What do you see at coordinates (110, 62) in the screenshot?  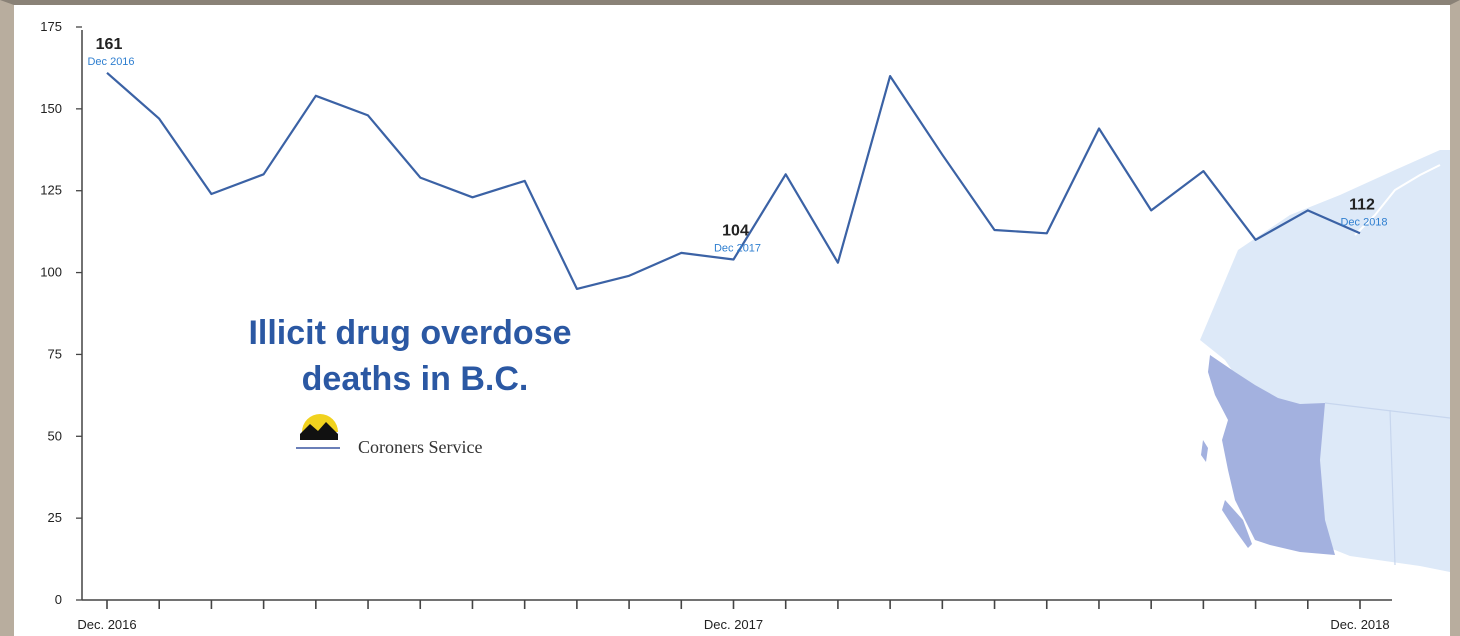 I see `annotation-date: Dec 2016` at bounding box center [110, 62].